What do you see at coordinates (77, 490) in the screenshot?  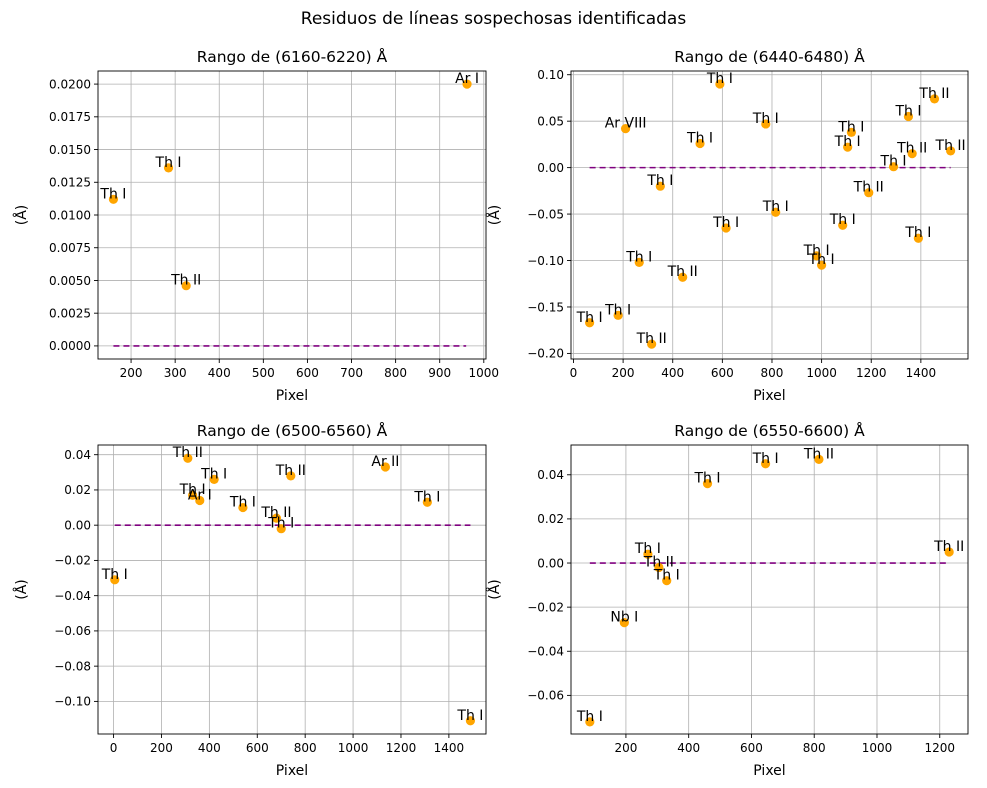 I see `y-tick-label: 0.02` at bounding box center [77, 490].